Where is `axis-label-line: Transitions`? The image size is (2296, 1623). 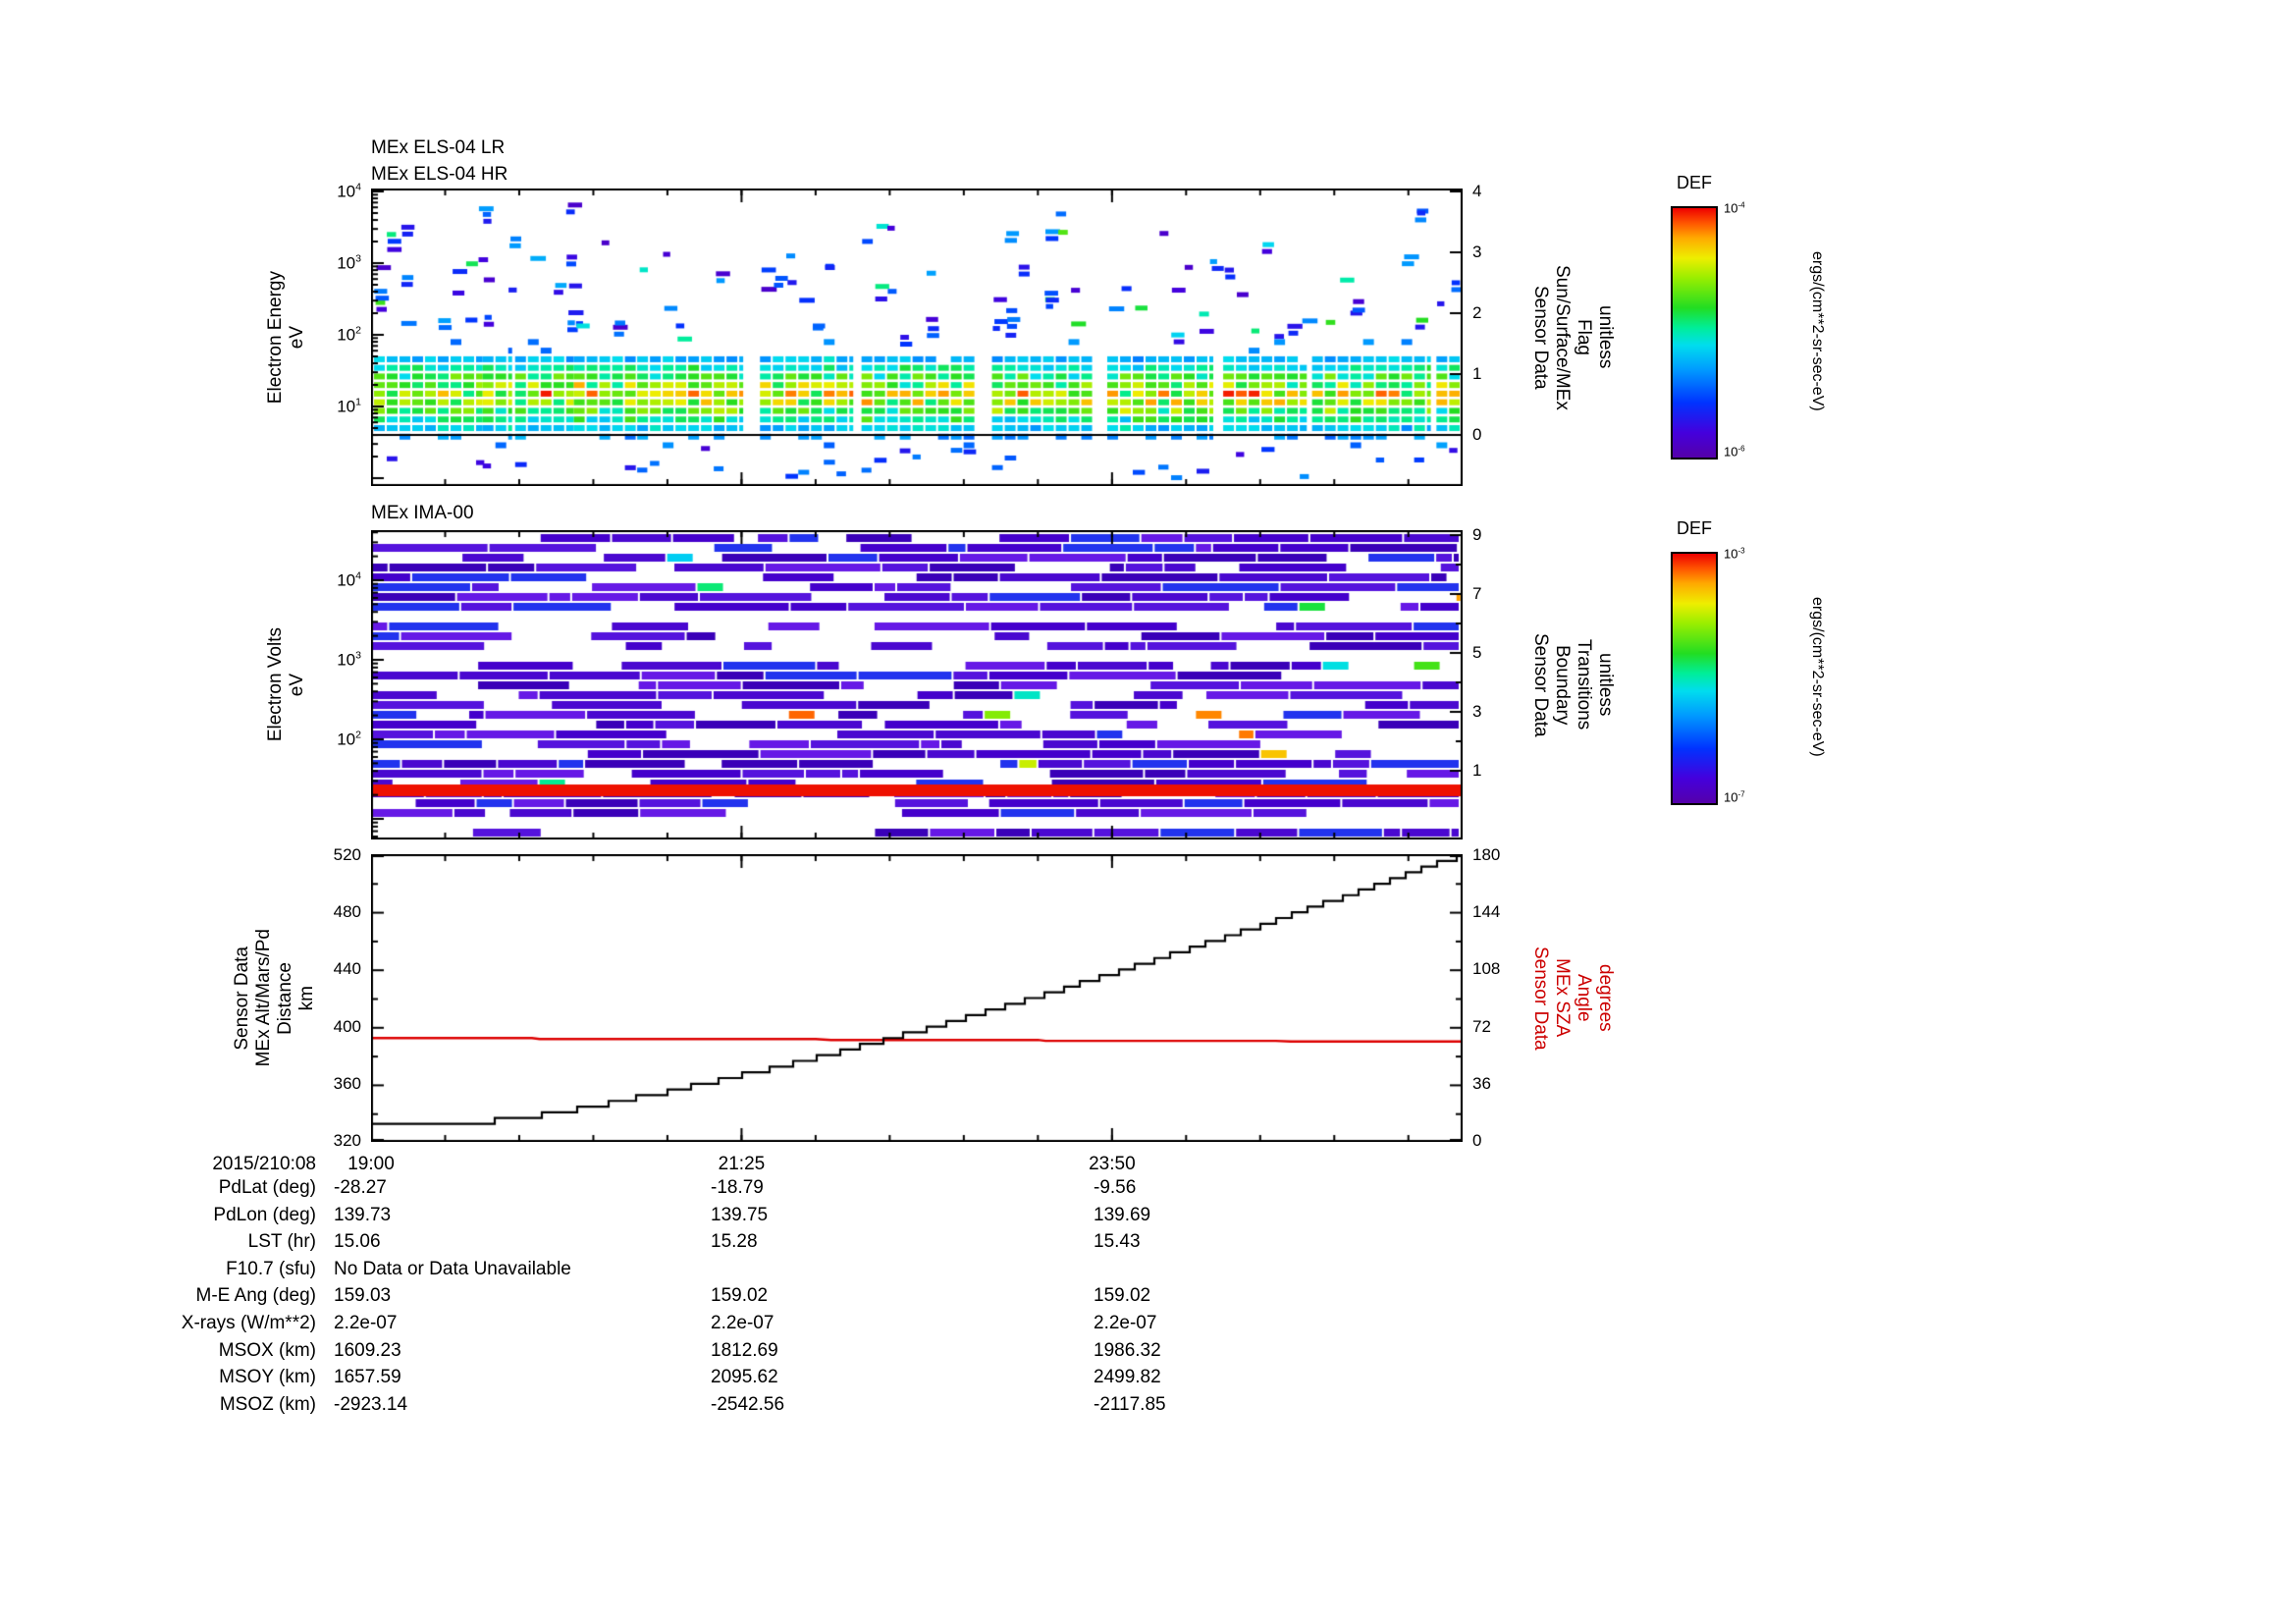
axis-label-line: Transitions is located at coordinates (1584, 684).